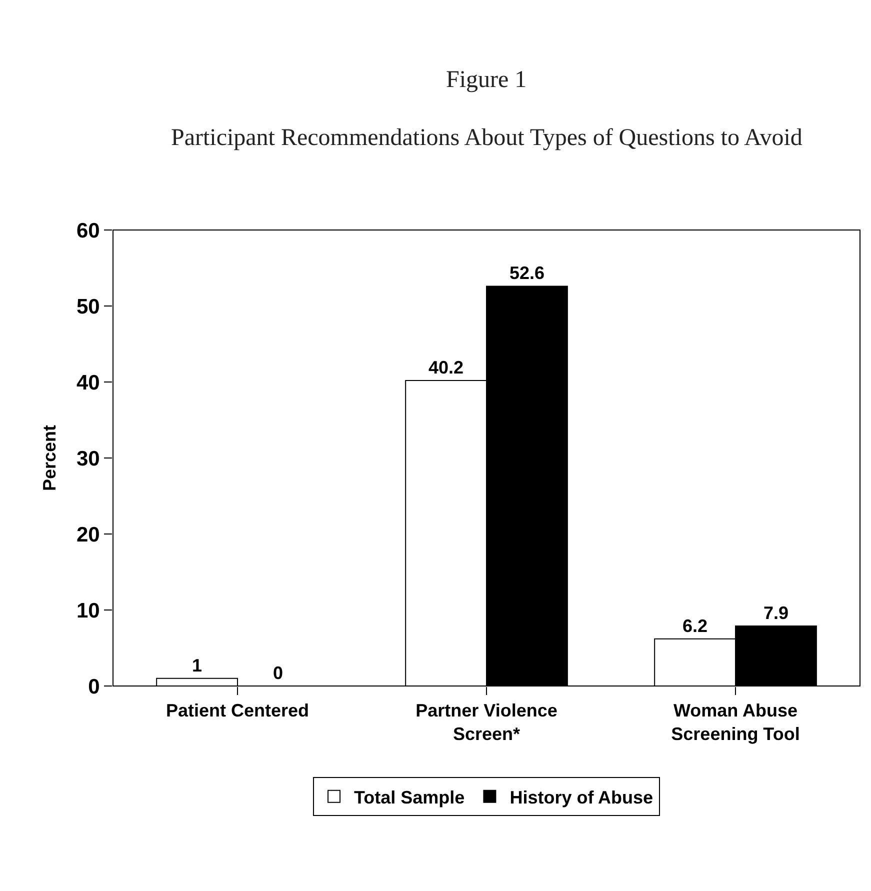 Image resolution: width=871 pixels, height=891 pixels. What do you see at coordinates (486, 80) in the screenshot?
I see `chart-title: Figure 1` at bounding box center [486, 80].